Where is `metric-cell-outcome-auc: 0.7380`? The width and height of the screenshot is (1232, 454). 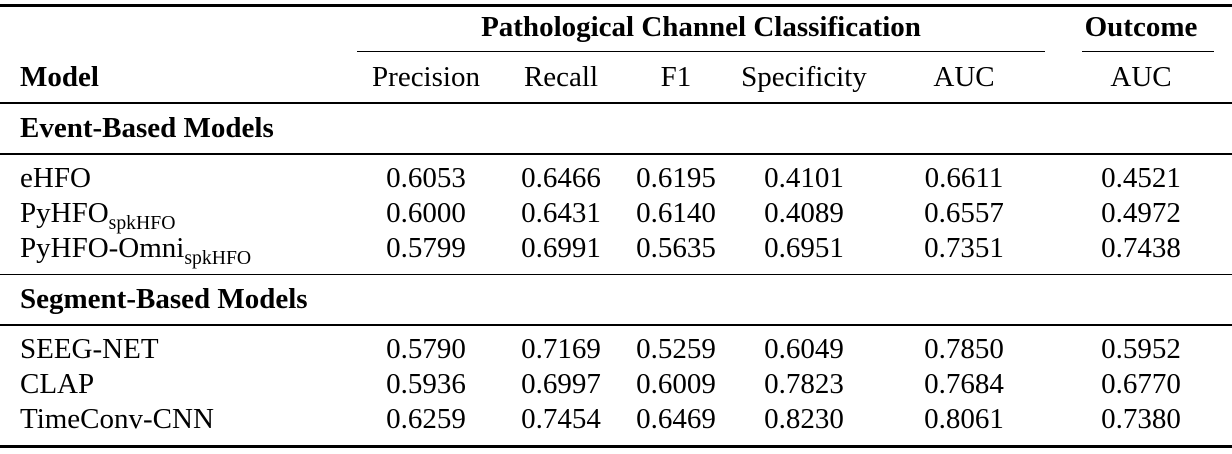 metric-cell-outcome-auc: 0.7380 is located at coordinates (1141, 418).